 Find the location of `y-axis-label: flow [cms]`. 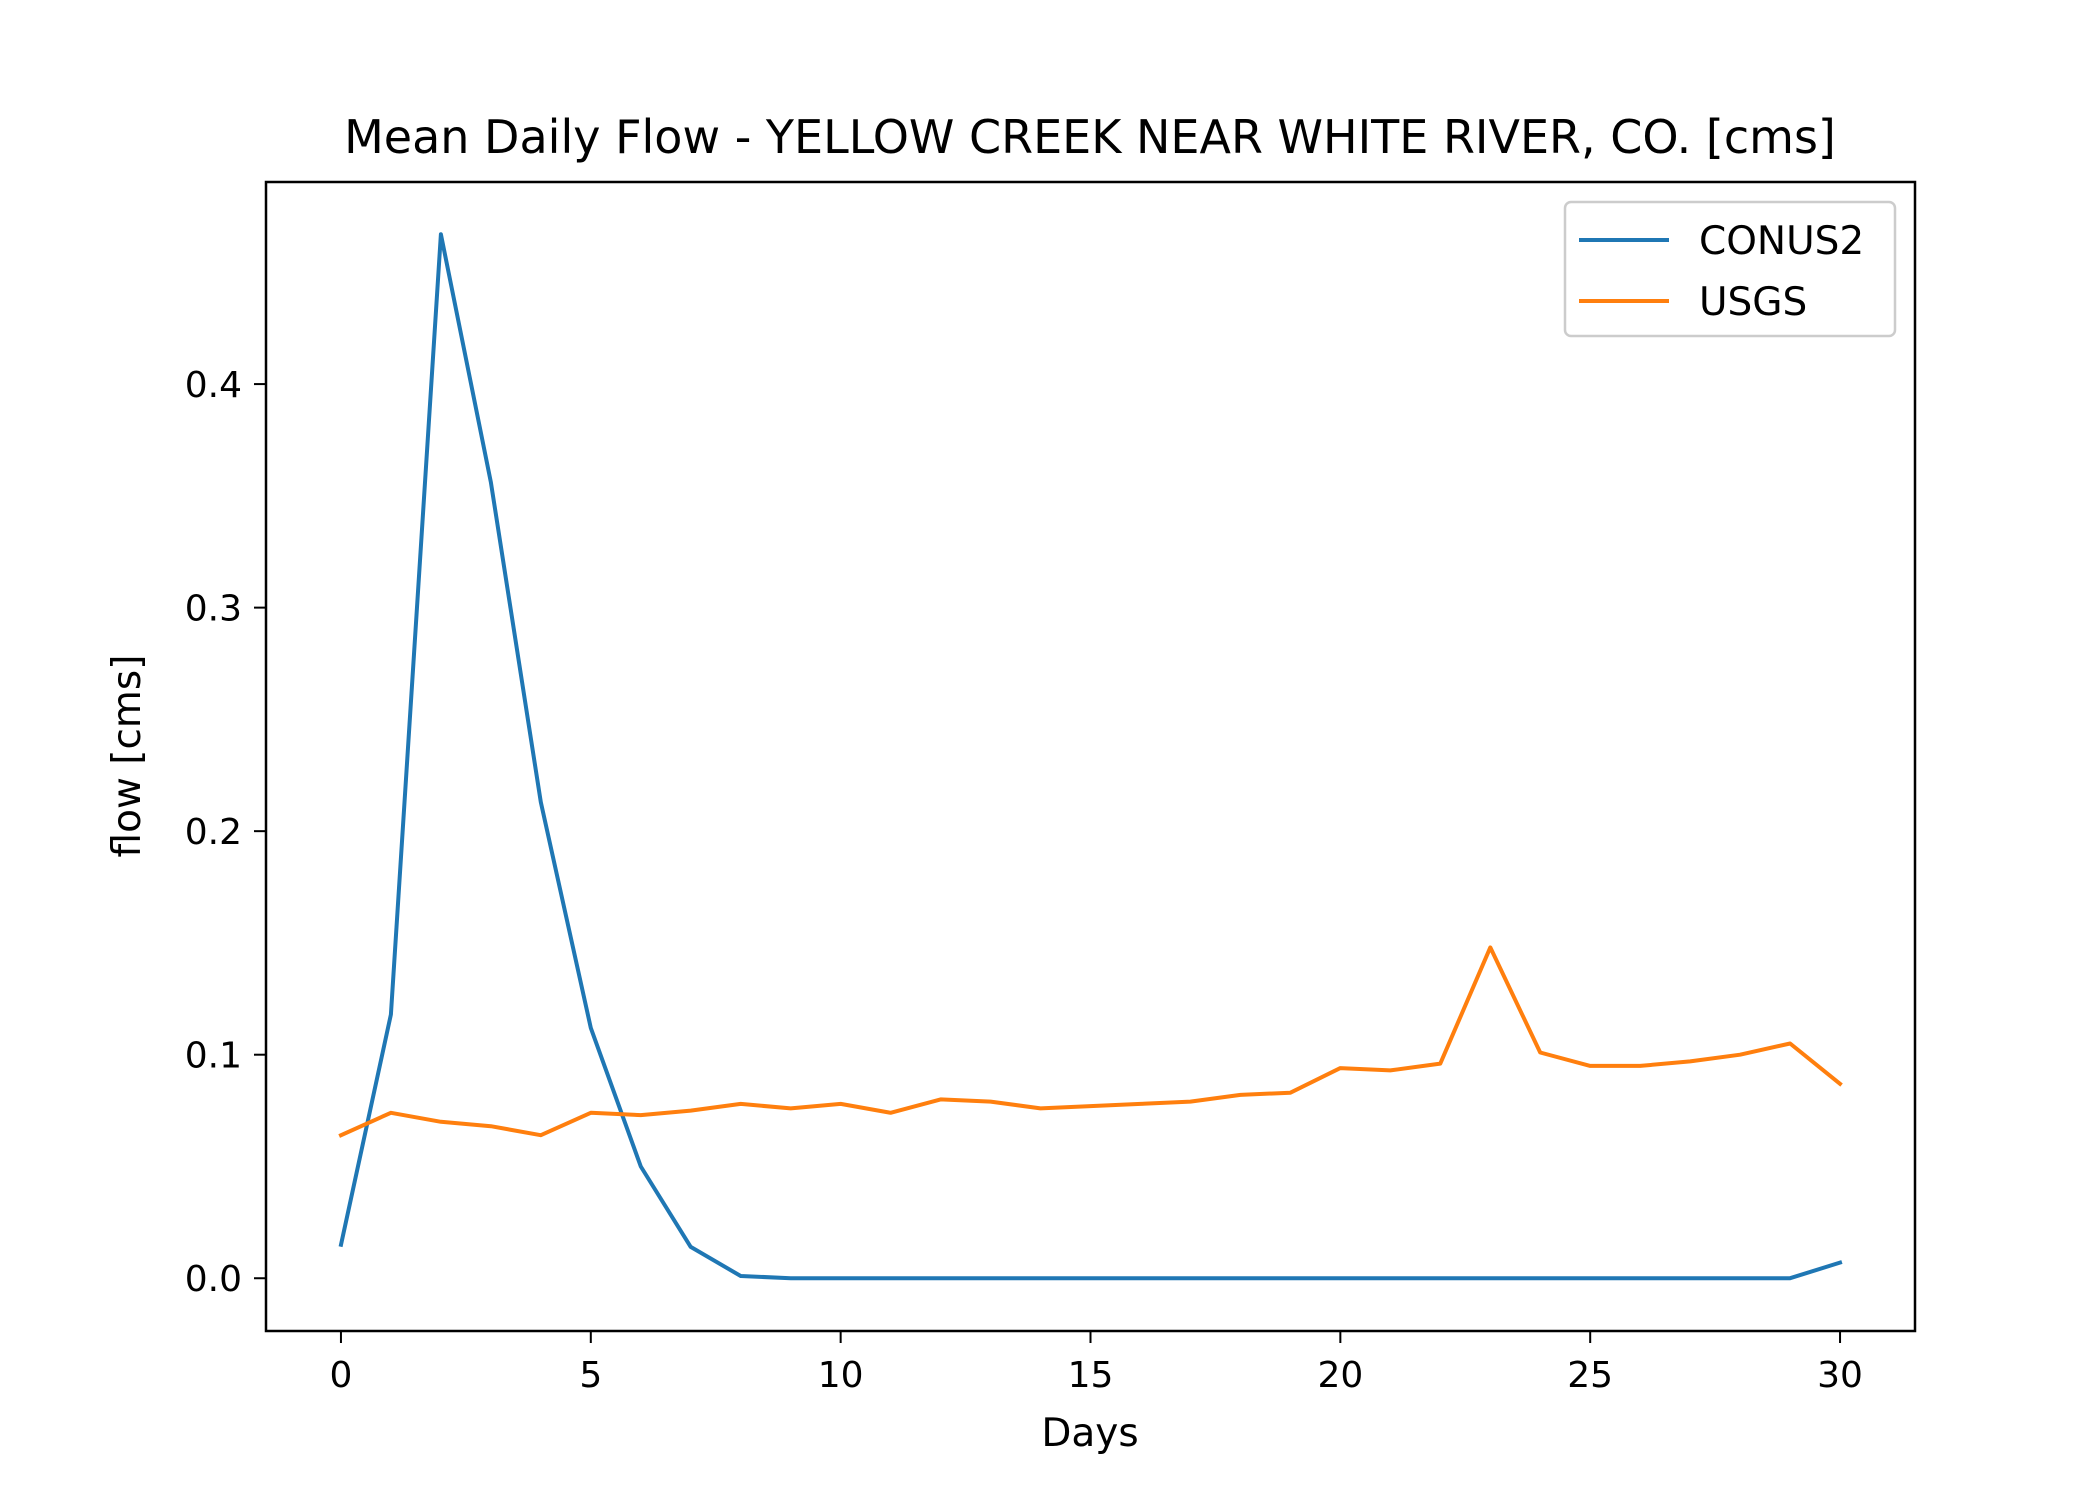

y-axis-label: flow [cms] is located at coordinates (127, 756).